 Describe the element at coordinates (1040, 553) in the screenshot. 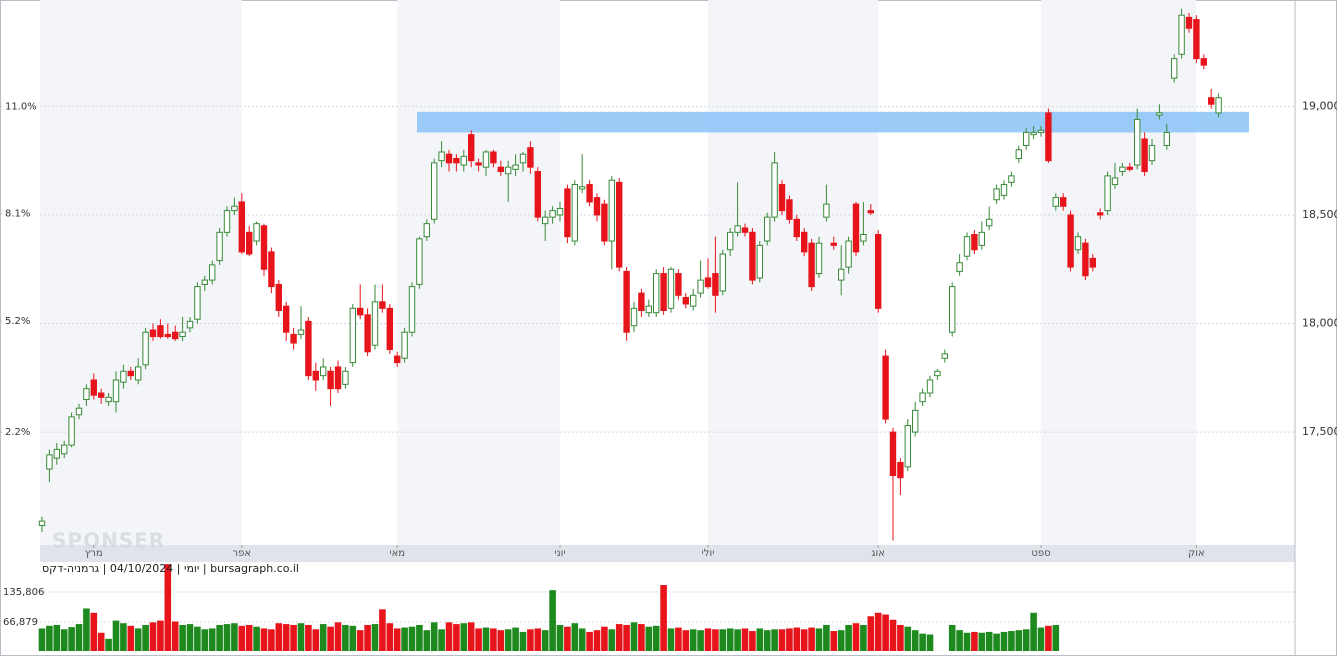

I see `x-tick-label: ספט` at that location.